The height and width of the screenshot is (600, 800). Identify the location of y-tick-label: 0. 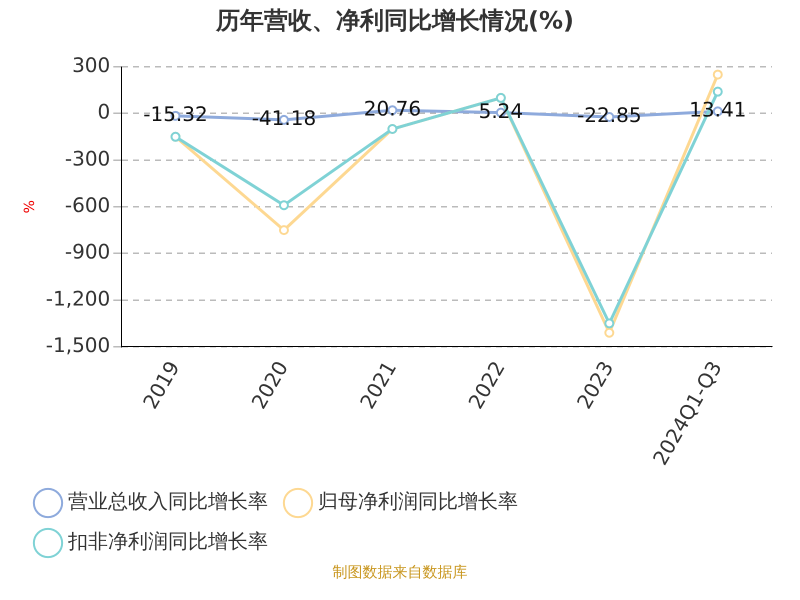
(104, 112).